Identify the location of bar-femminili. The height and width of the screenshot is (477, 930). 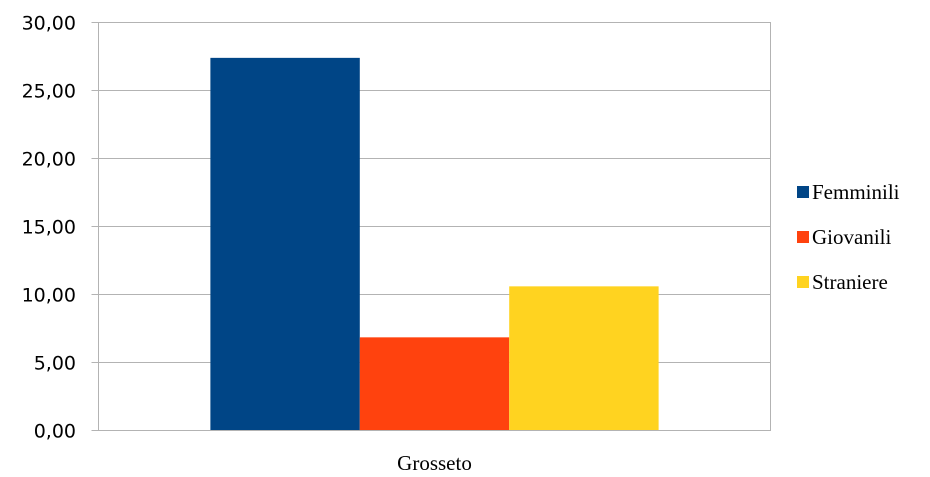
(285, 244).